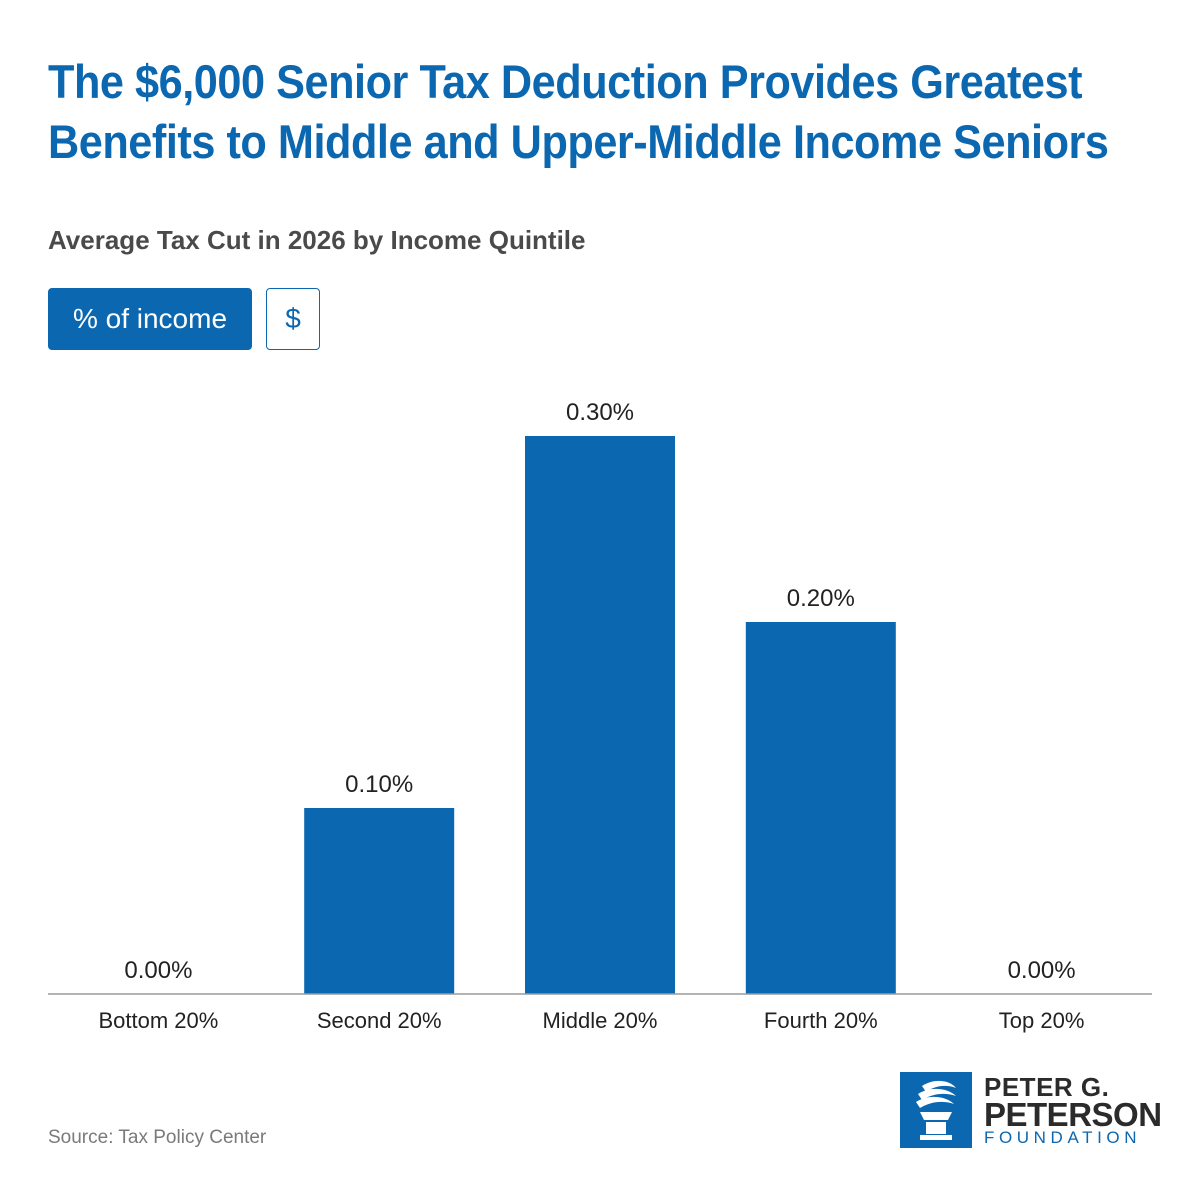 This screenshot has width=1200, height=1200. Describe the element at coordinates (379, 1020) in the screenshot. I see `category-label-second-20: Second 20%` at that location.